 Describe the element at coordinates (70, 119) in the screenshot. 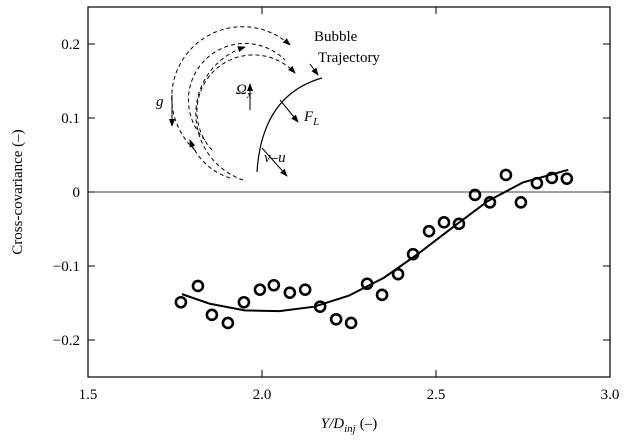

I see `y-tick-label: 0.1` at that location.